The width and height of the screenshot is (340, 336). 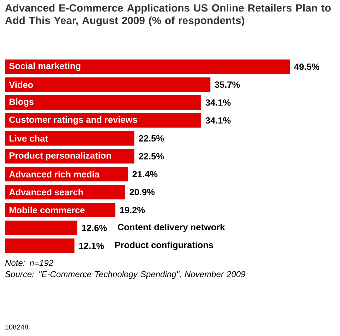 What do you see at coordinates (227, 85) in the screenshot?
I see `data-label: 35.7%` at bounding box center [227, 85].